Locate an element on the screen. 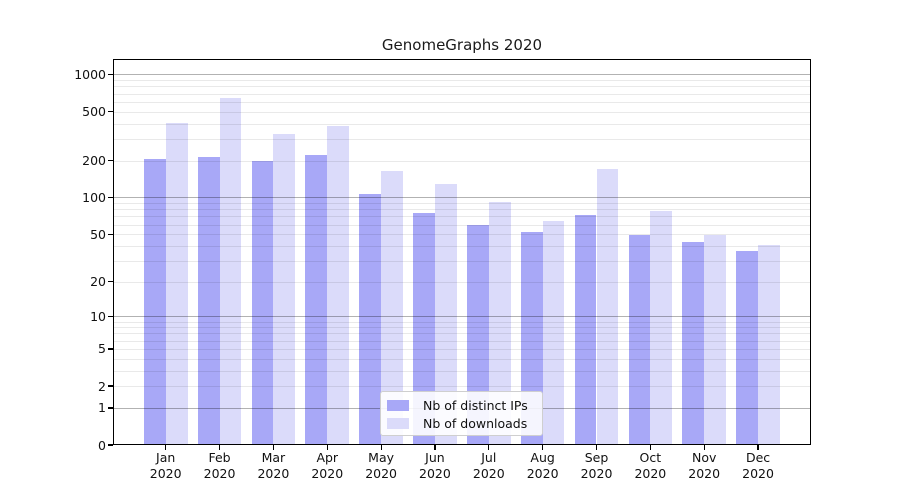 This screenshot has height=500, width=900. x-tick-label: Mar 2020 is located at coordinates (273, 465).